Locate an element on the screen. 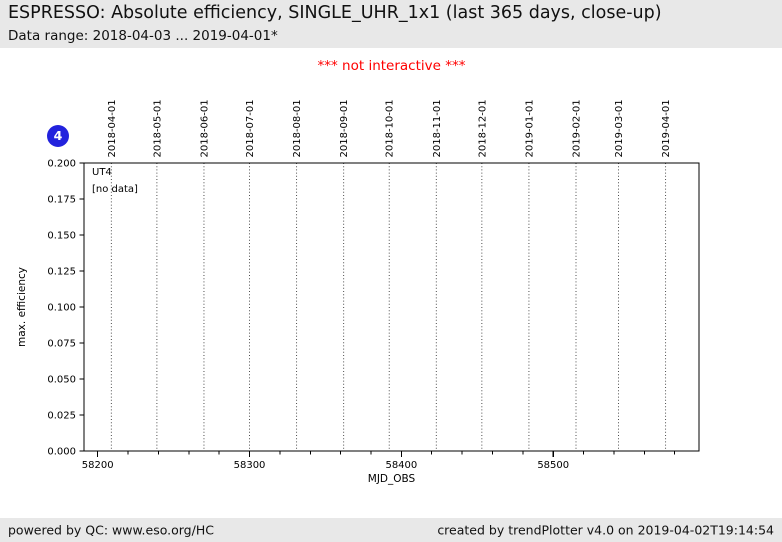 This screenshot has width=782, height=542. y-axis-tick-label: 0.050 is located at coordinates (61, 380).